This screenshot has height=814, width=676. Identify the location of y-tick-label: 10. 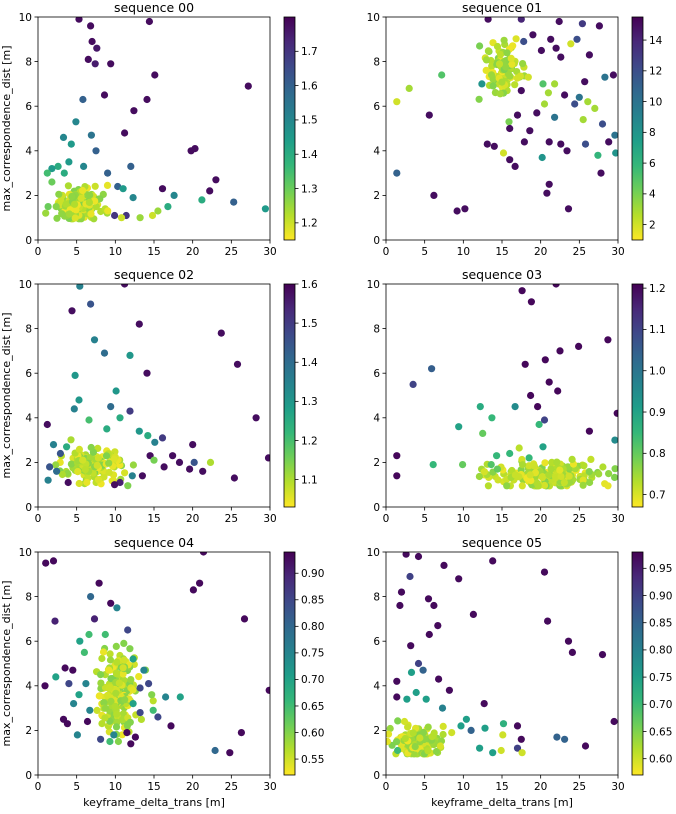
(25, 553).